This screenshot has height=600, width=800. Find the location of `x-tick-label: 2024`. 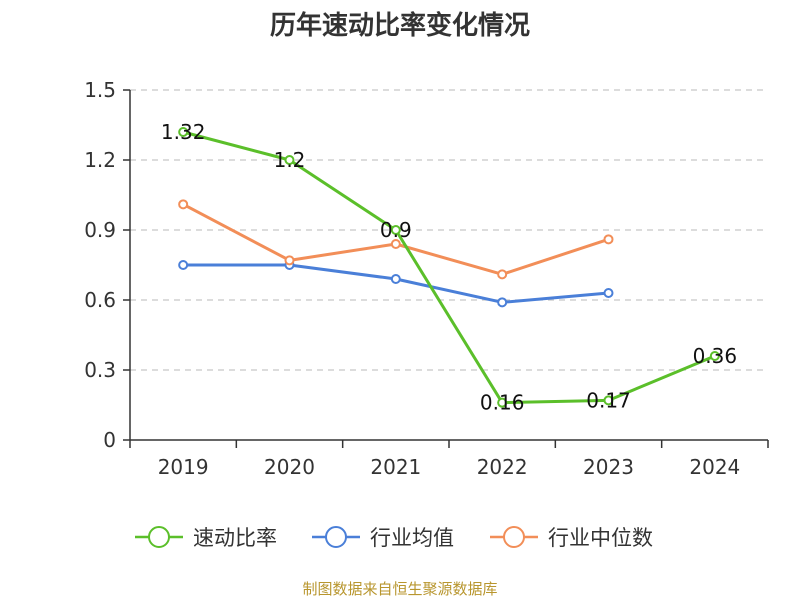

x-tick-label: 2024 is located at coordinates (714, 467).